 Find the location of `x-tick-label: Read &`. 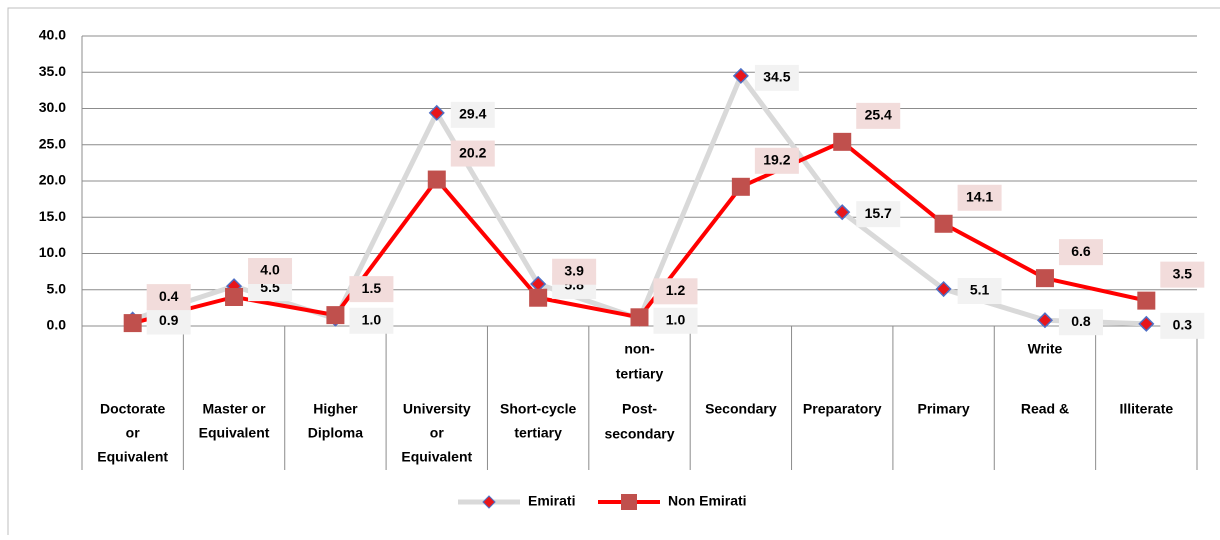

x-tick-label: Read & is located at coordinates (1045, 409).